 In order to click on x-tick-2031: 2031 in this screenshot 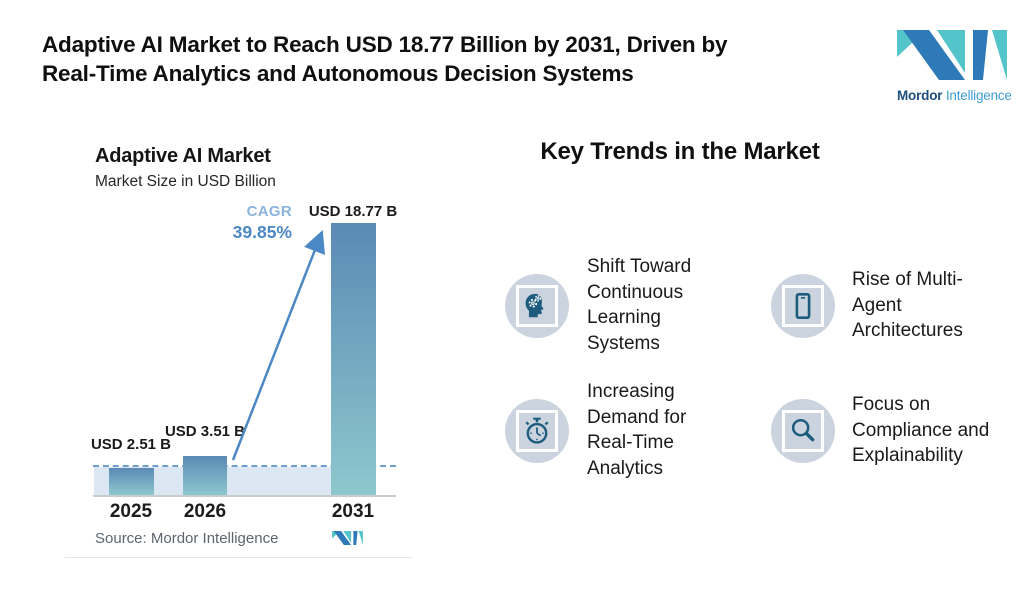, I will do `click(353, 511)`.